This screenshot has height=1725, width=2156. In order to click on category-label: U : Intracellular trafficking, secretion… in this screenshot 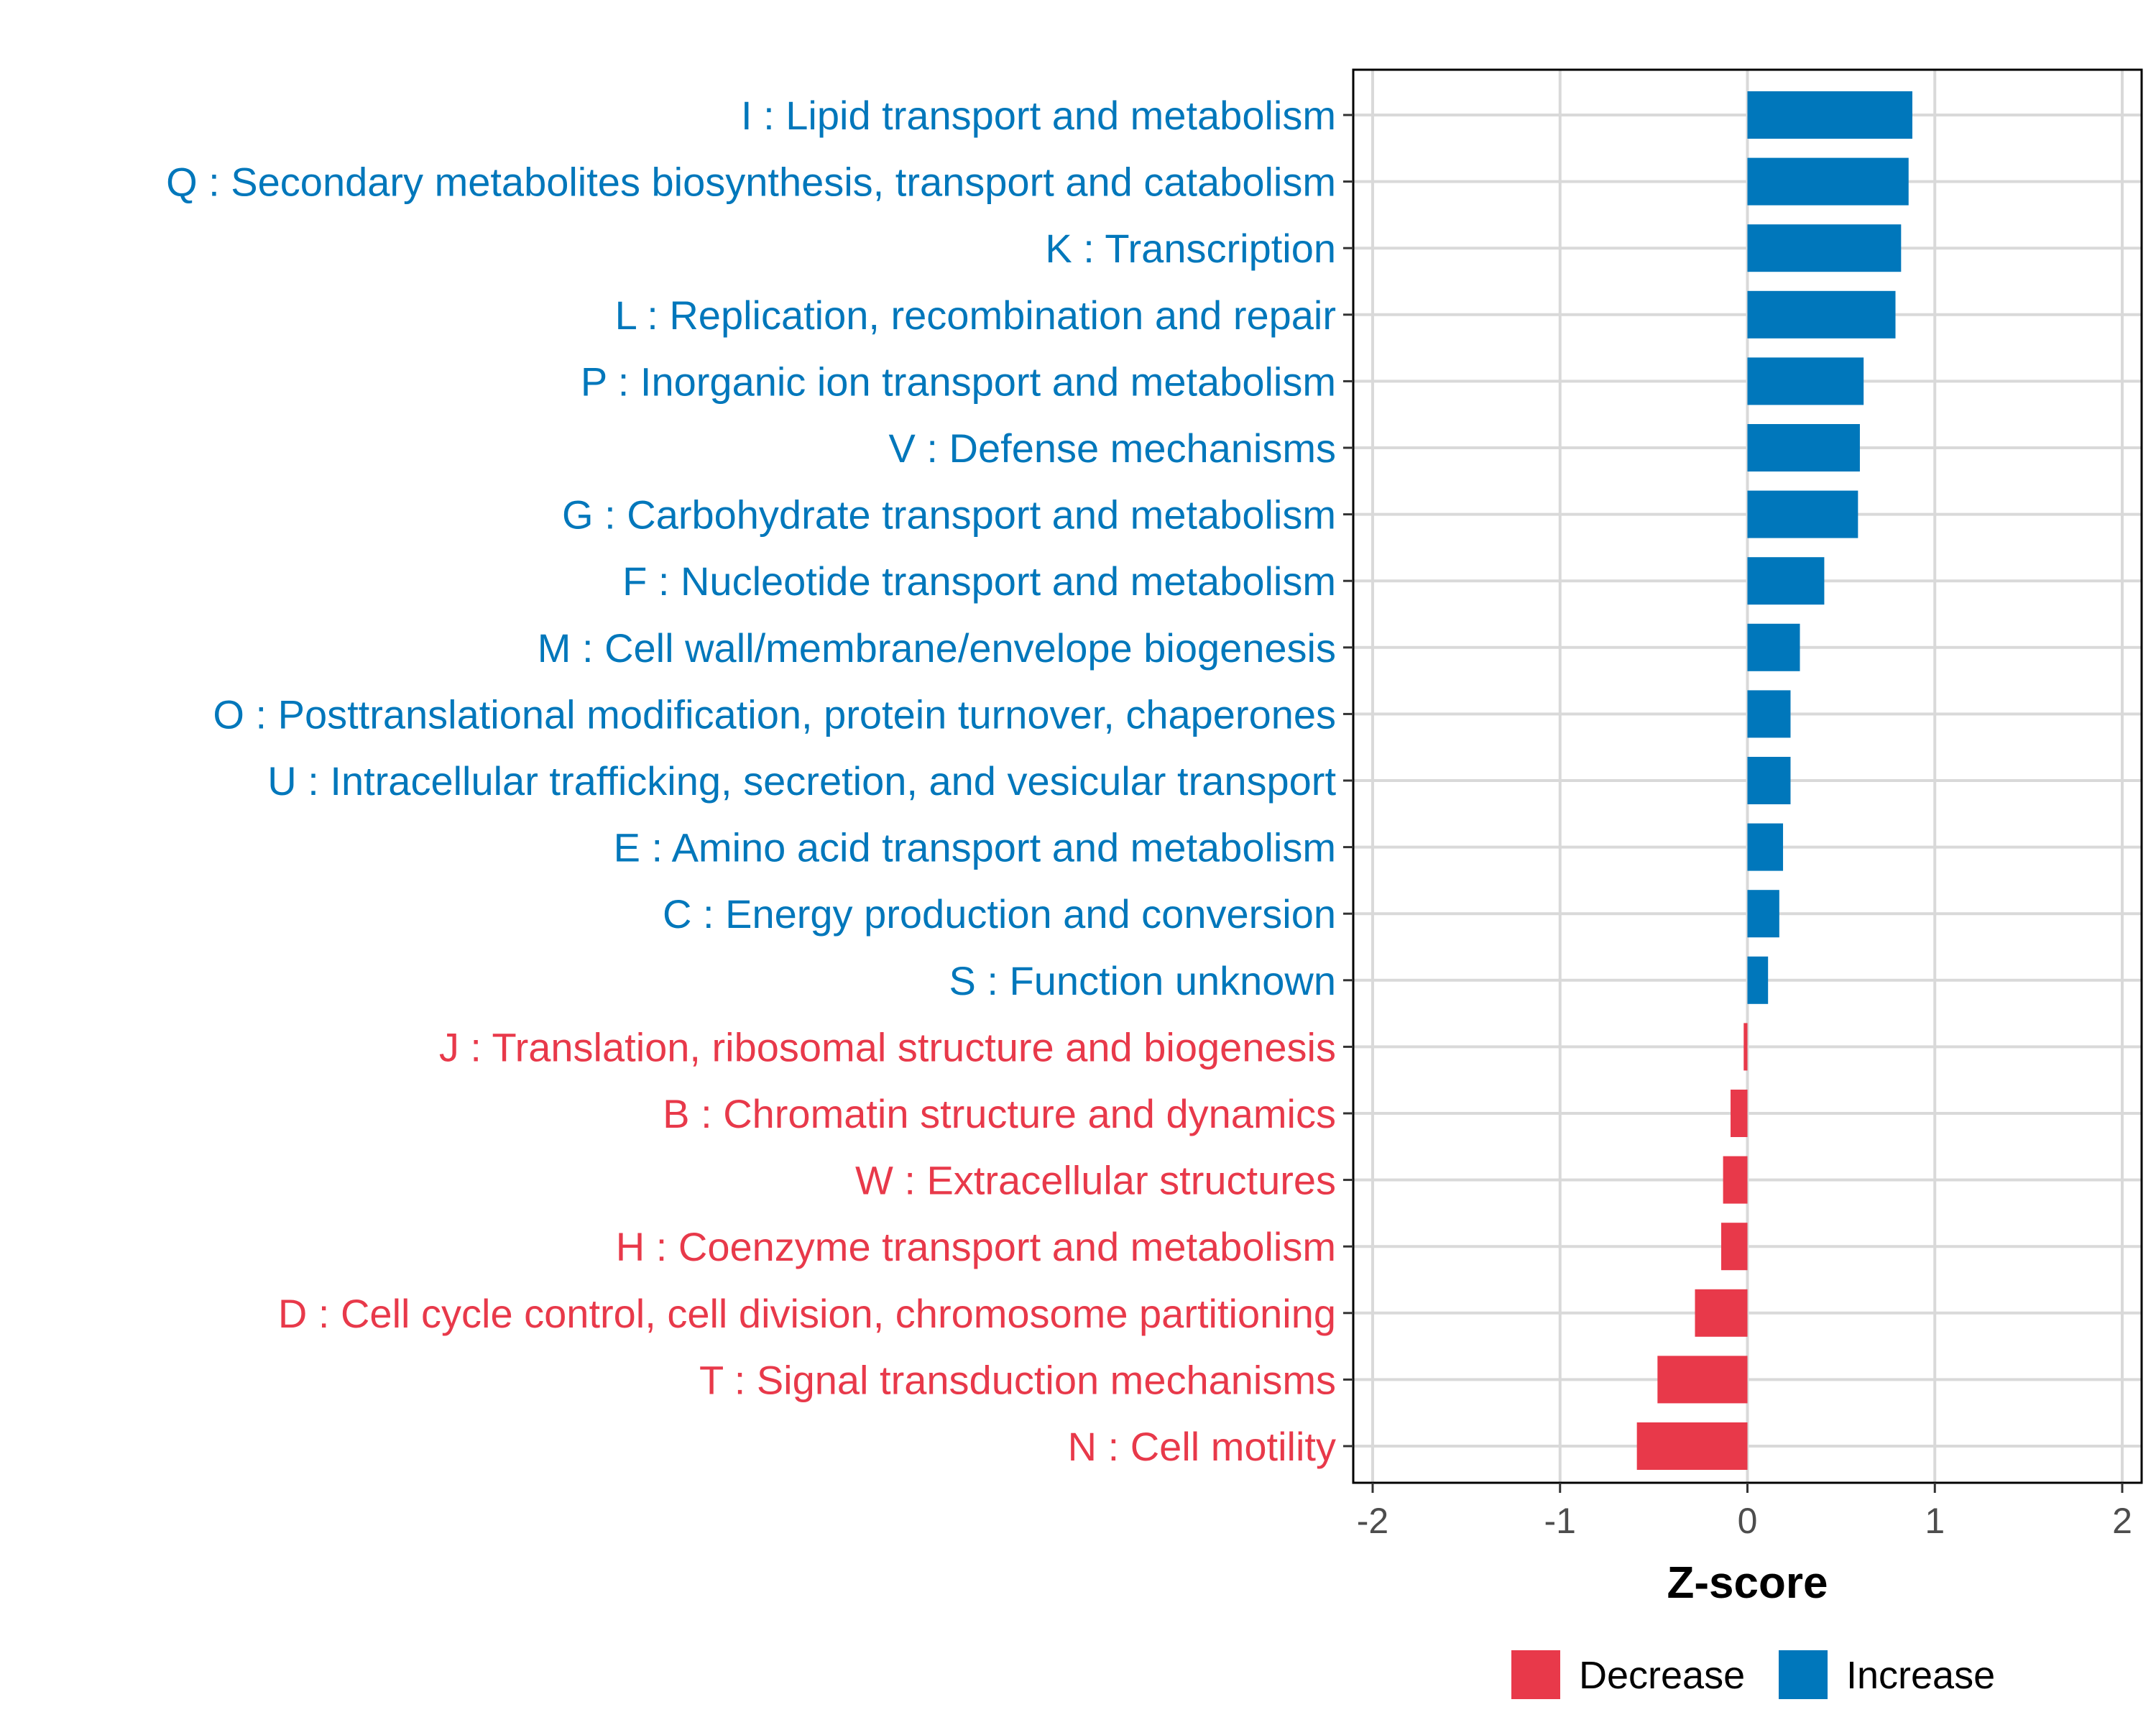, I will do `click(801, 781)`.